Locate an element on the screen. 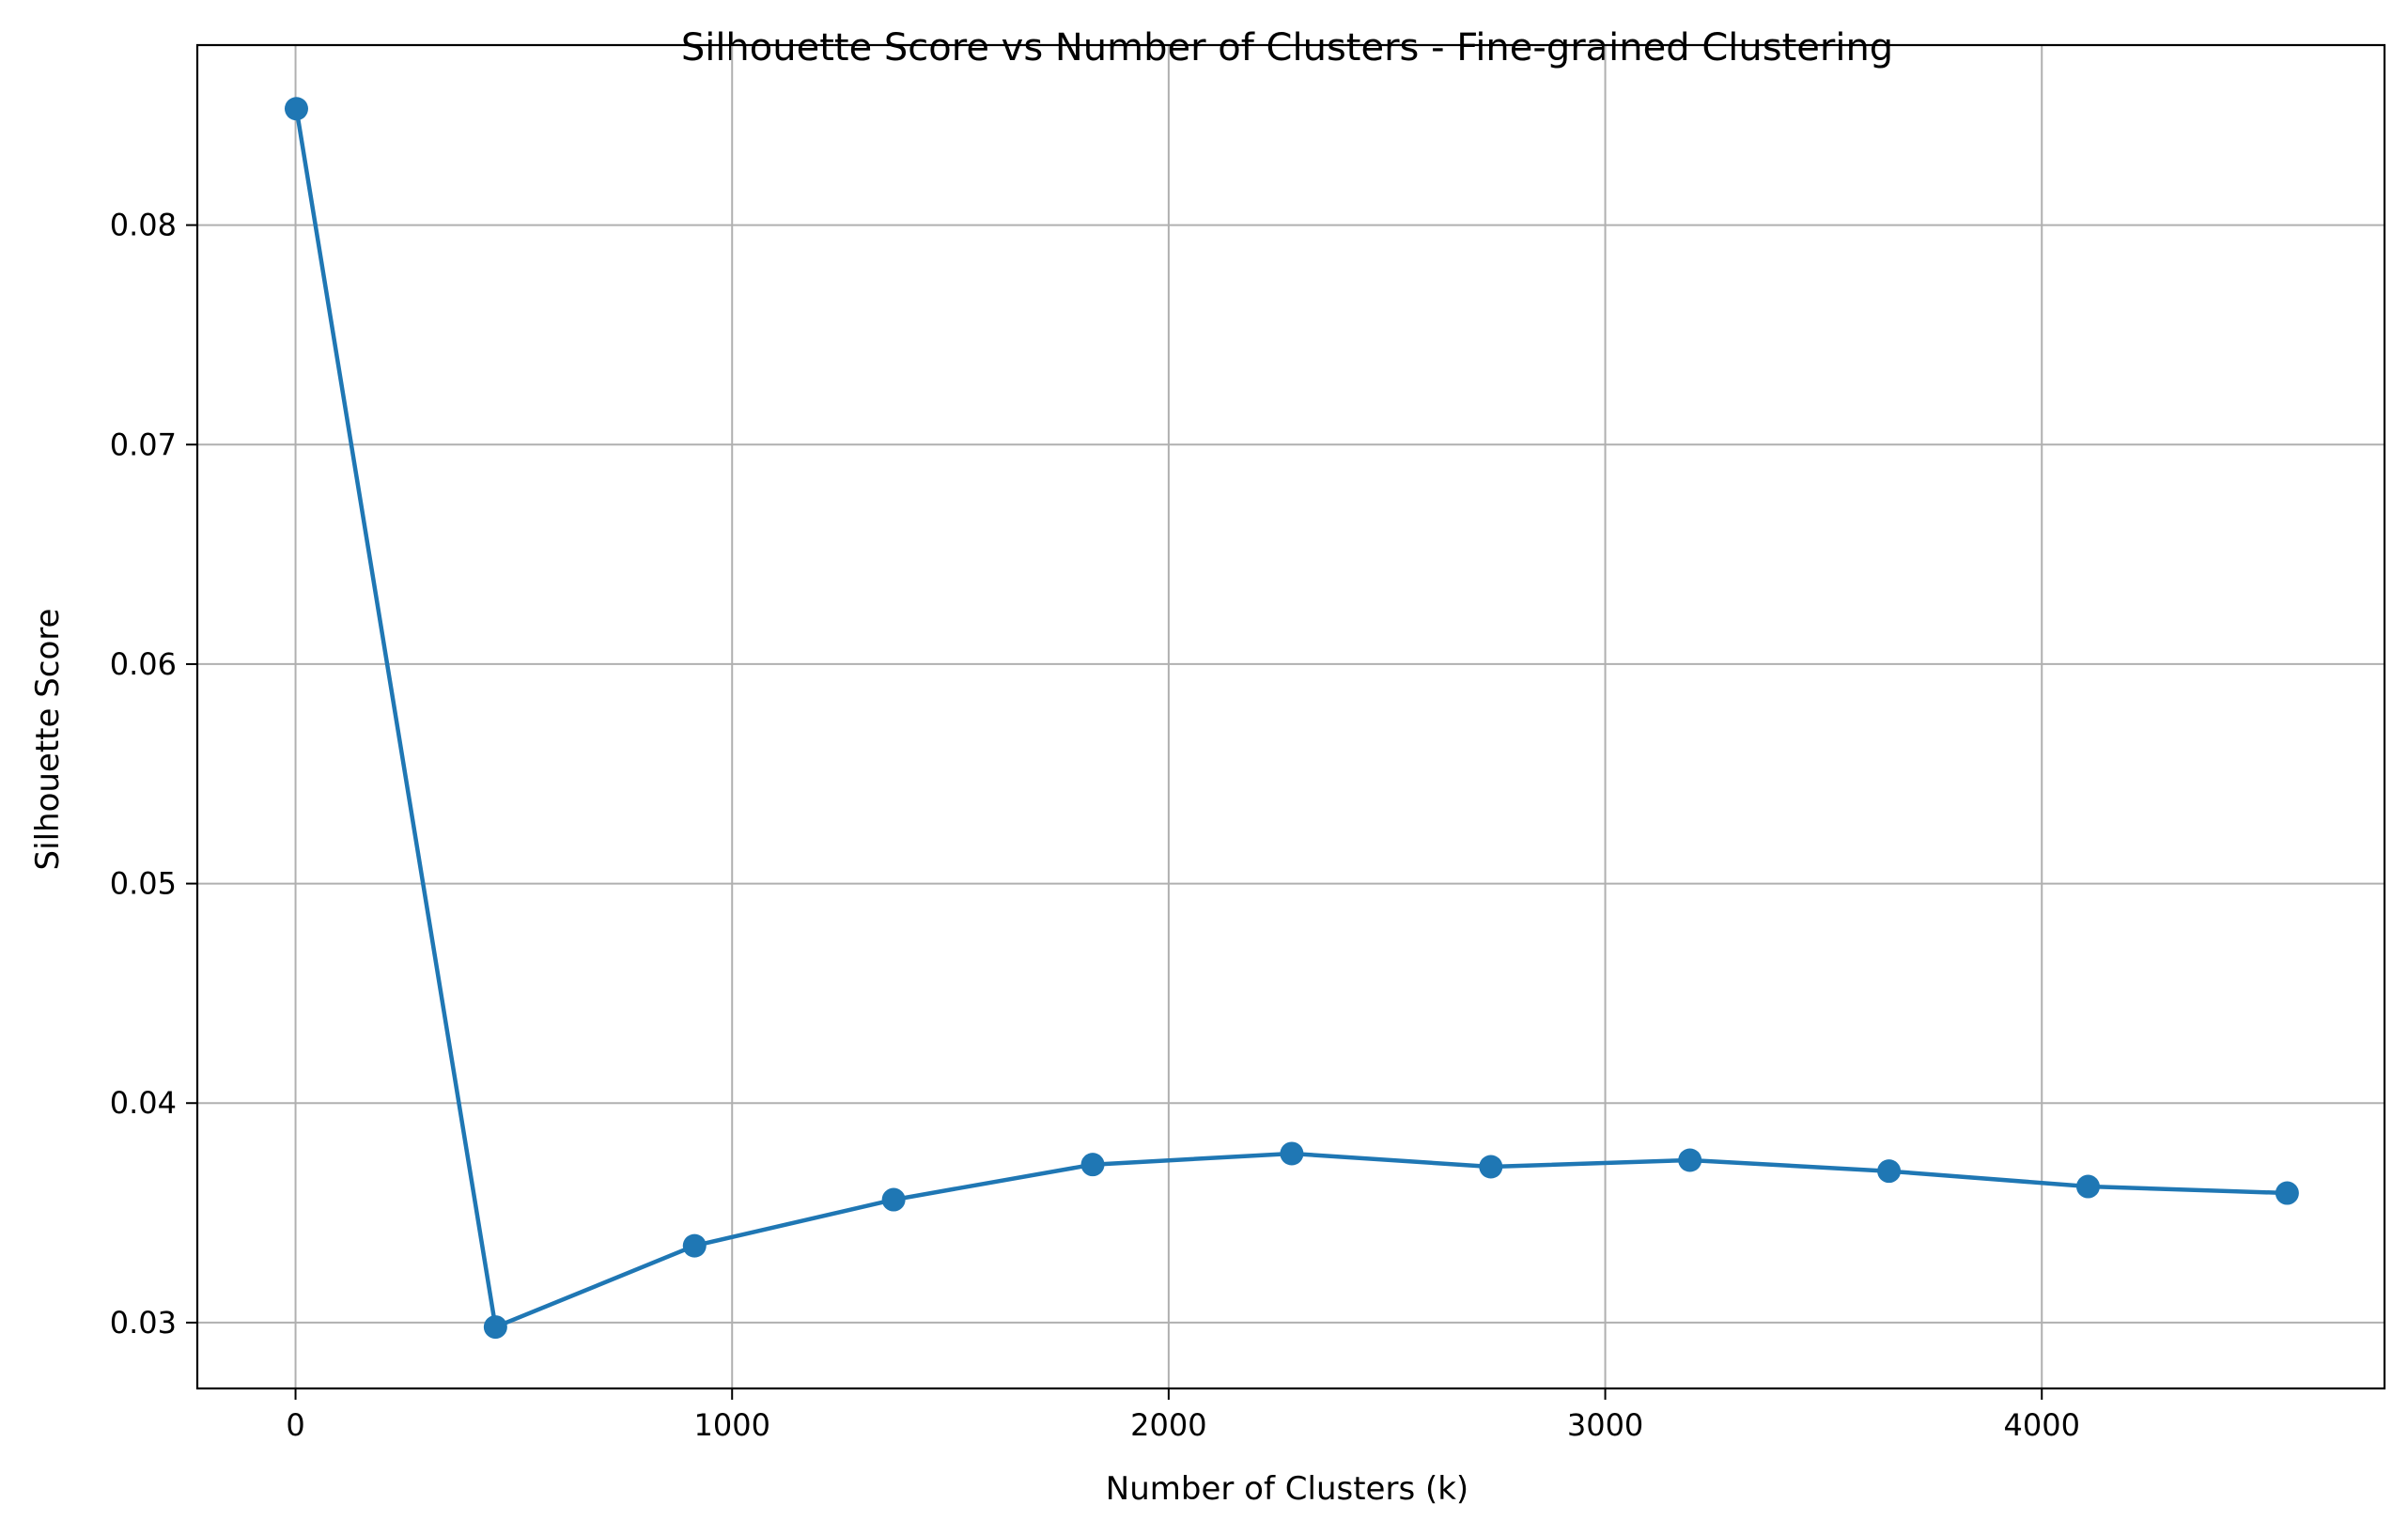 The width and height of the screenshot is (2408, 1535). x-tick-label: 4000 is located at coordinates (2042, 1425).